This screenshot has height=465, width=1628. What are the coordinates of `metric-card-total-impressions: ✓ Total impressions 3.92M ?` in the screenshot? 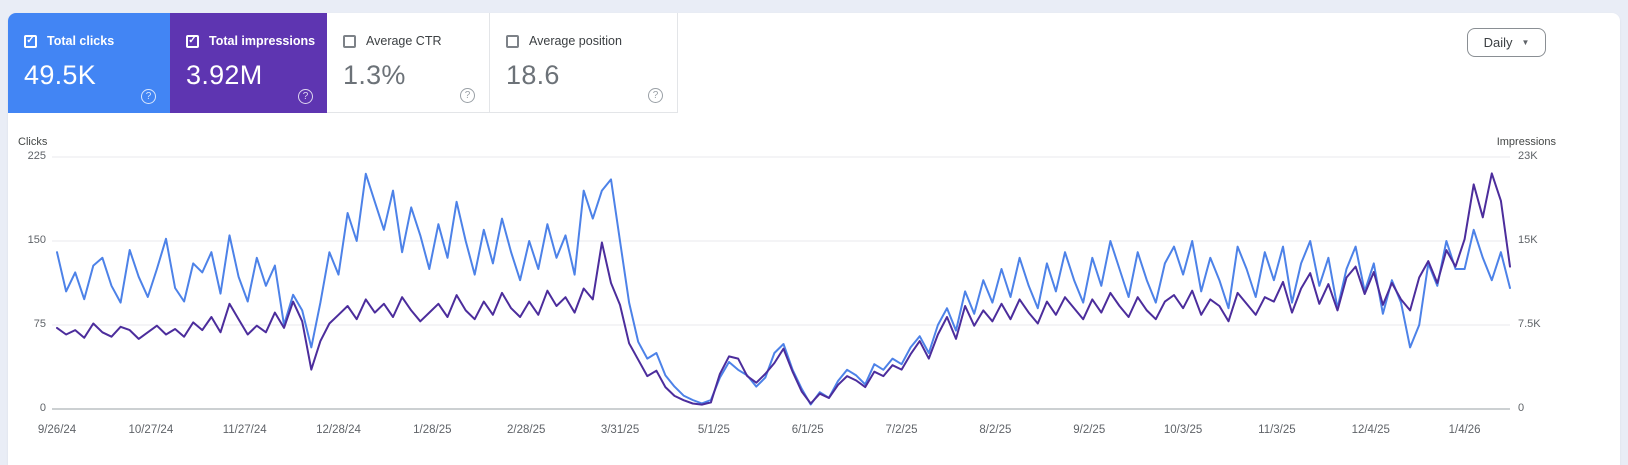 It's located at (248, 63).